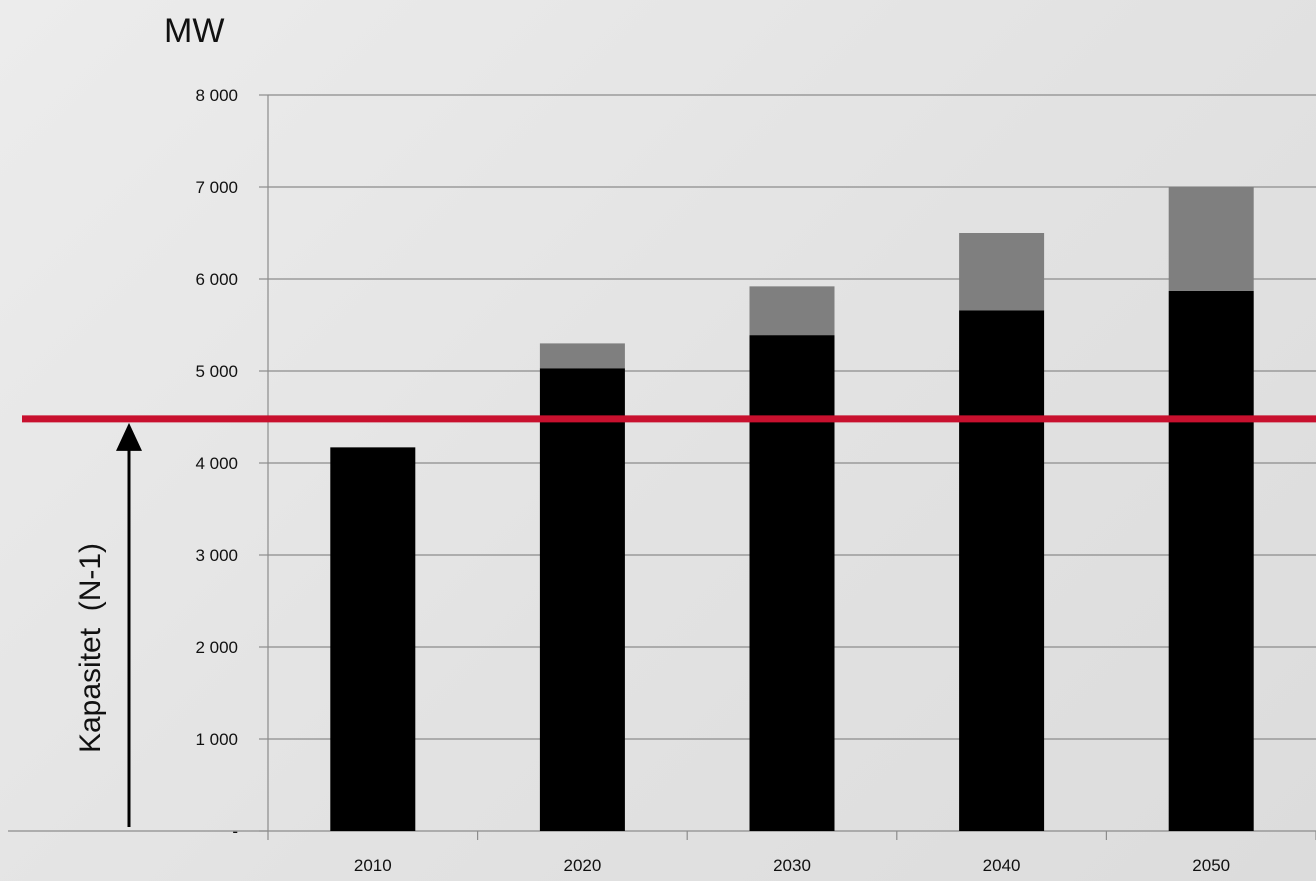 This screenshot has width=1316, height=881. What do you see at coordinates (216, 739) in the screenshot?
I see `y-tick-label: 1 000` at bounding box center [216, 739].